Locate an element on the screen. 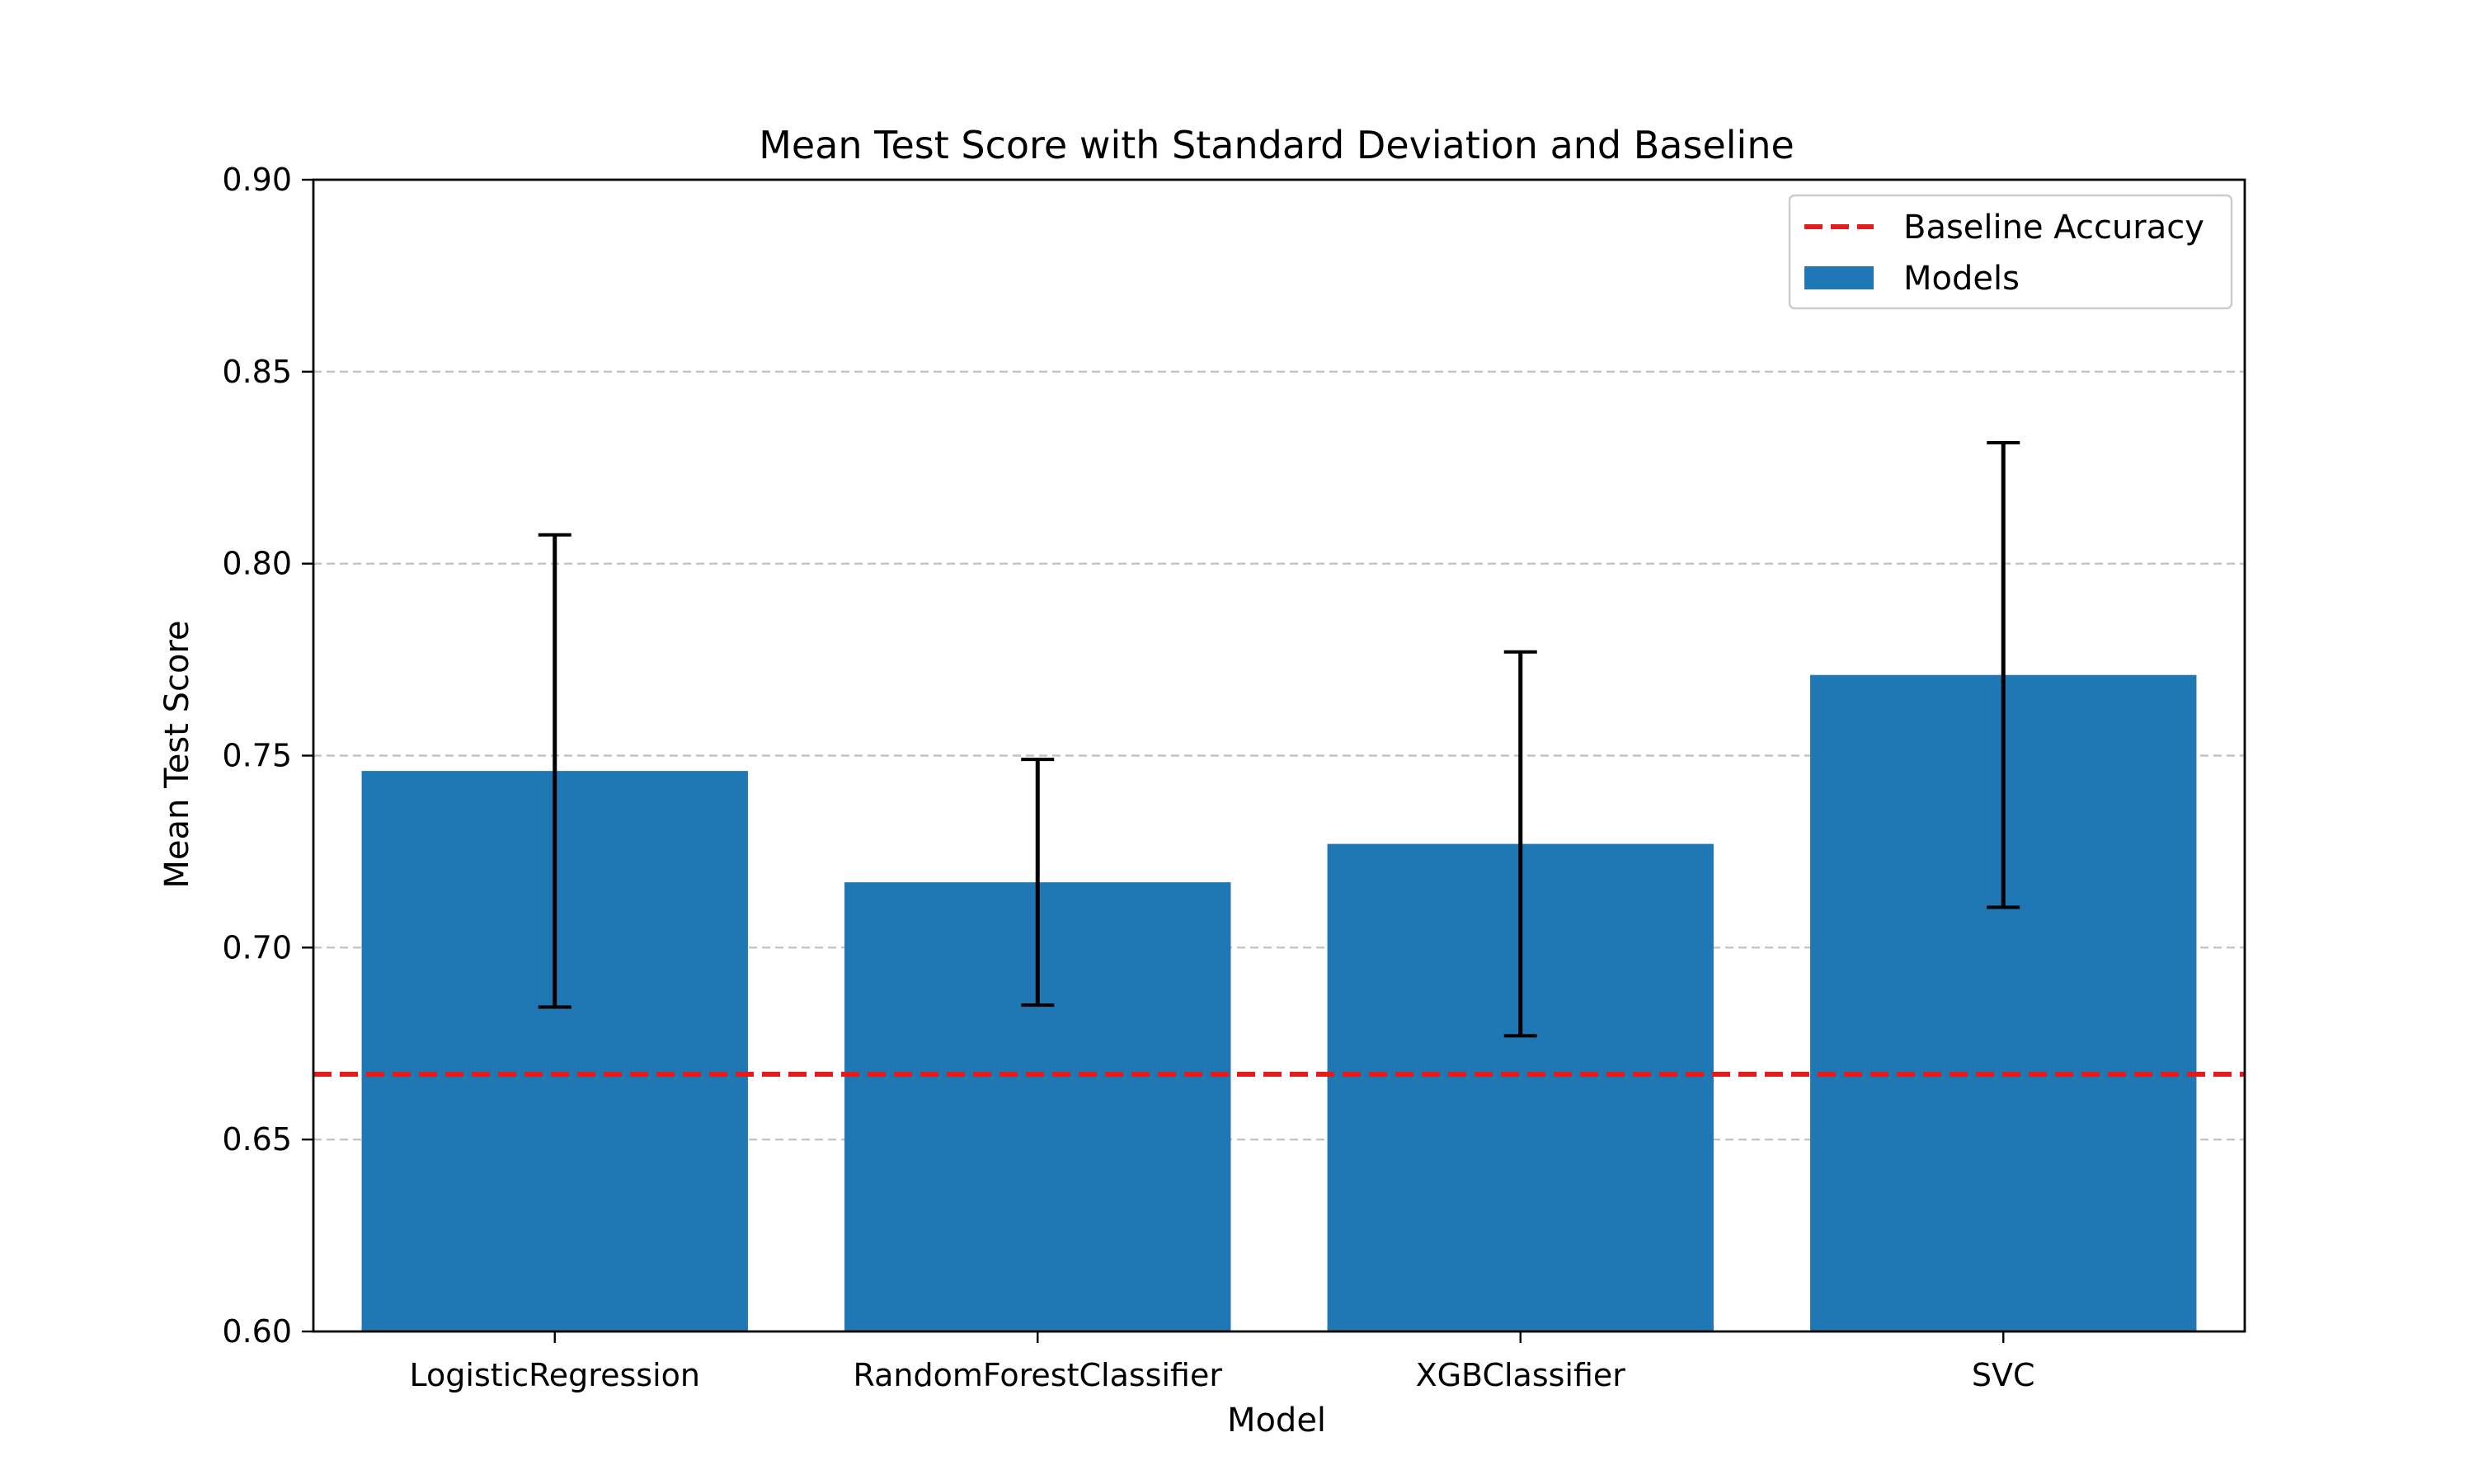 This screenshot has height=1484, width=2474. legend-swatch-models is located at coordinates (1839, 277).